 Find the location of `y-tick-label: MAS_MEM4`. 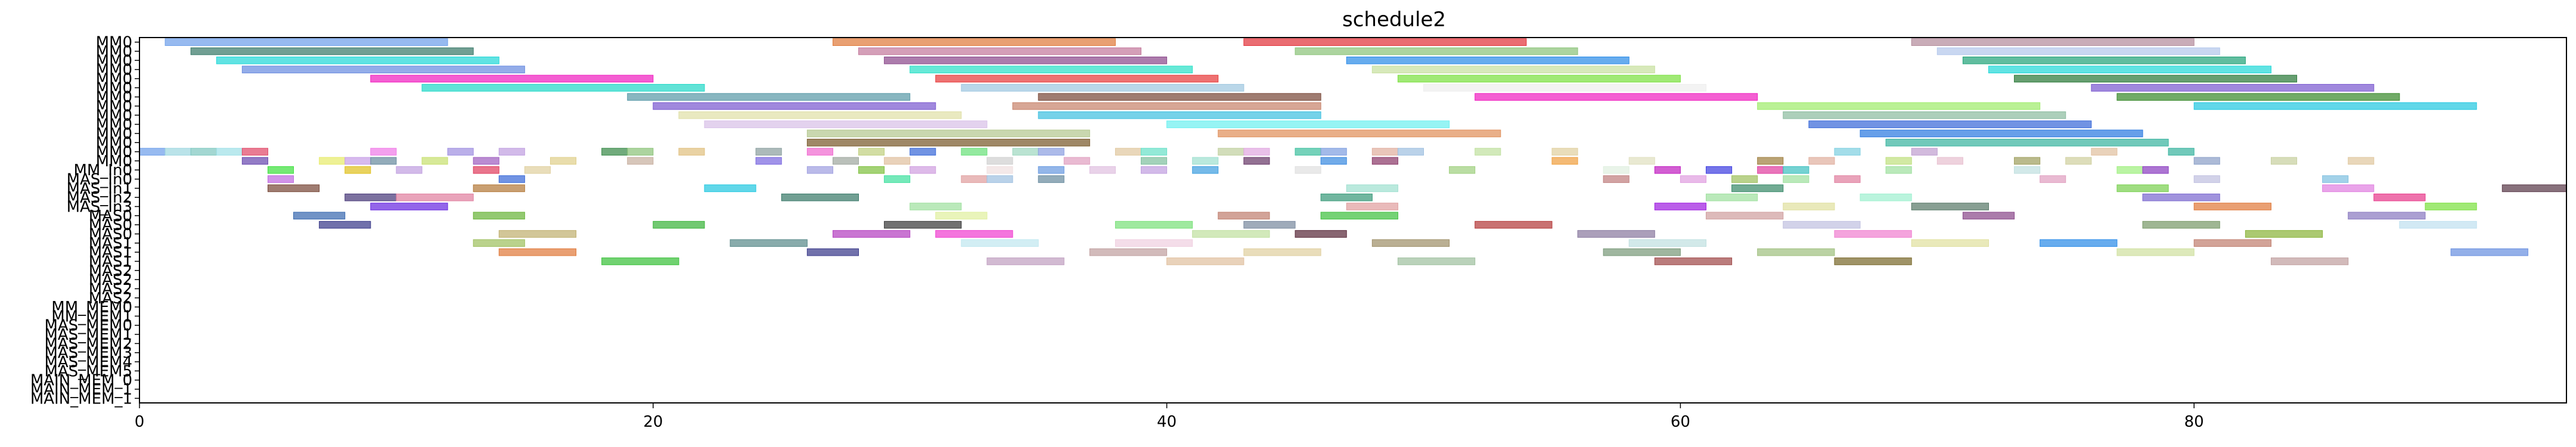

y-tick-label: MAS_MEM4 is located at coordinates (88, 362).